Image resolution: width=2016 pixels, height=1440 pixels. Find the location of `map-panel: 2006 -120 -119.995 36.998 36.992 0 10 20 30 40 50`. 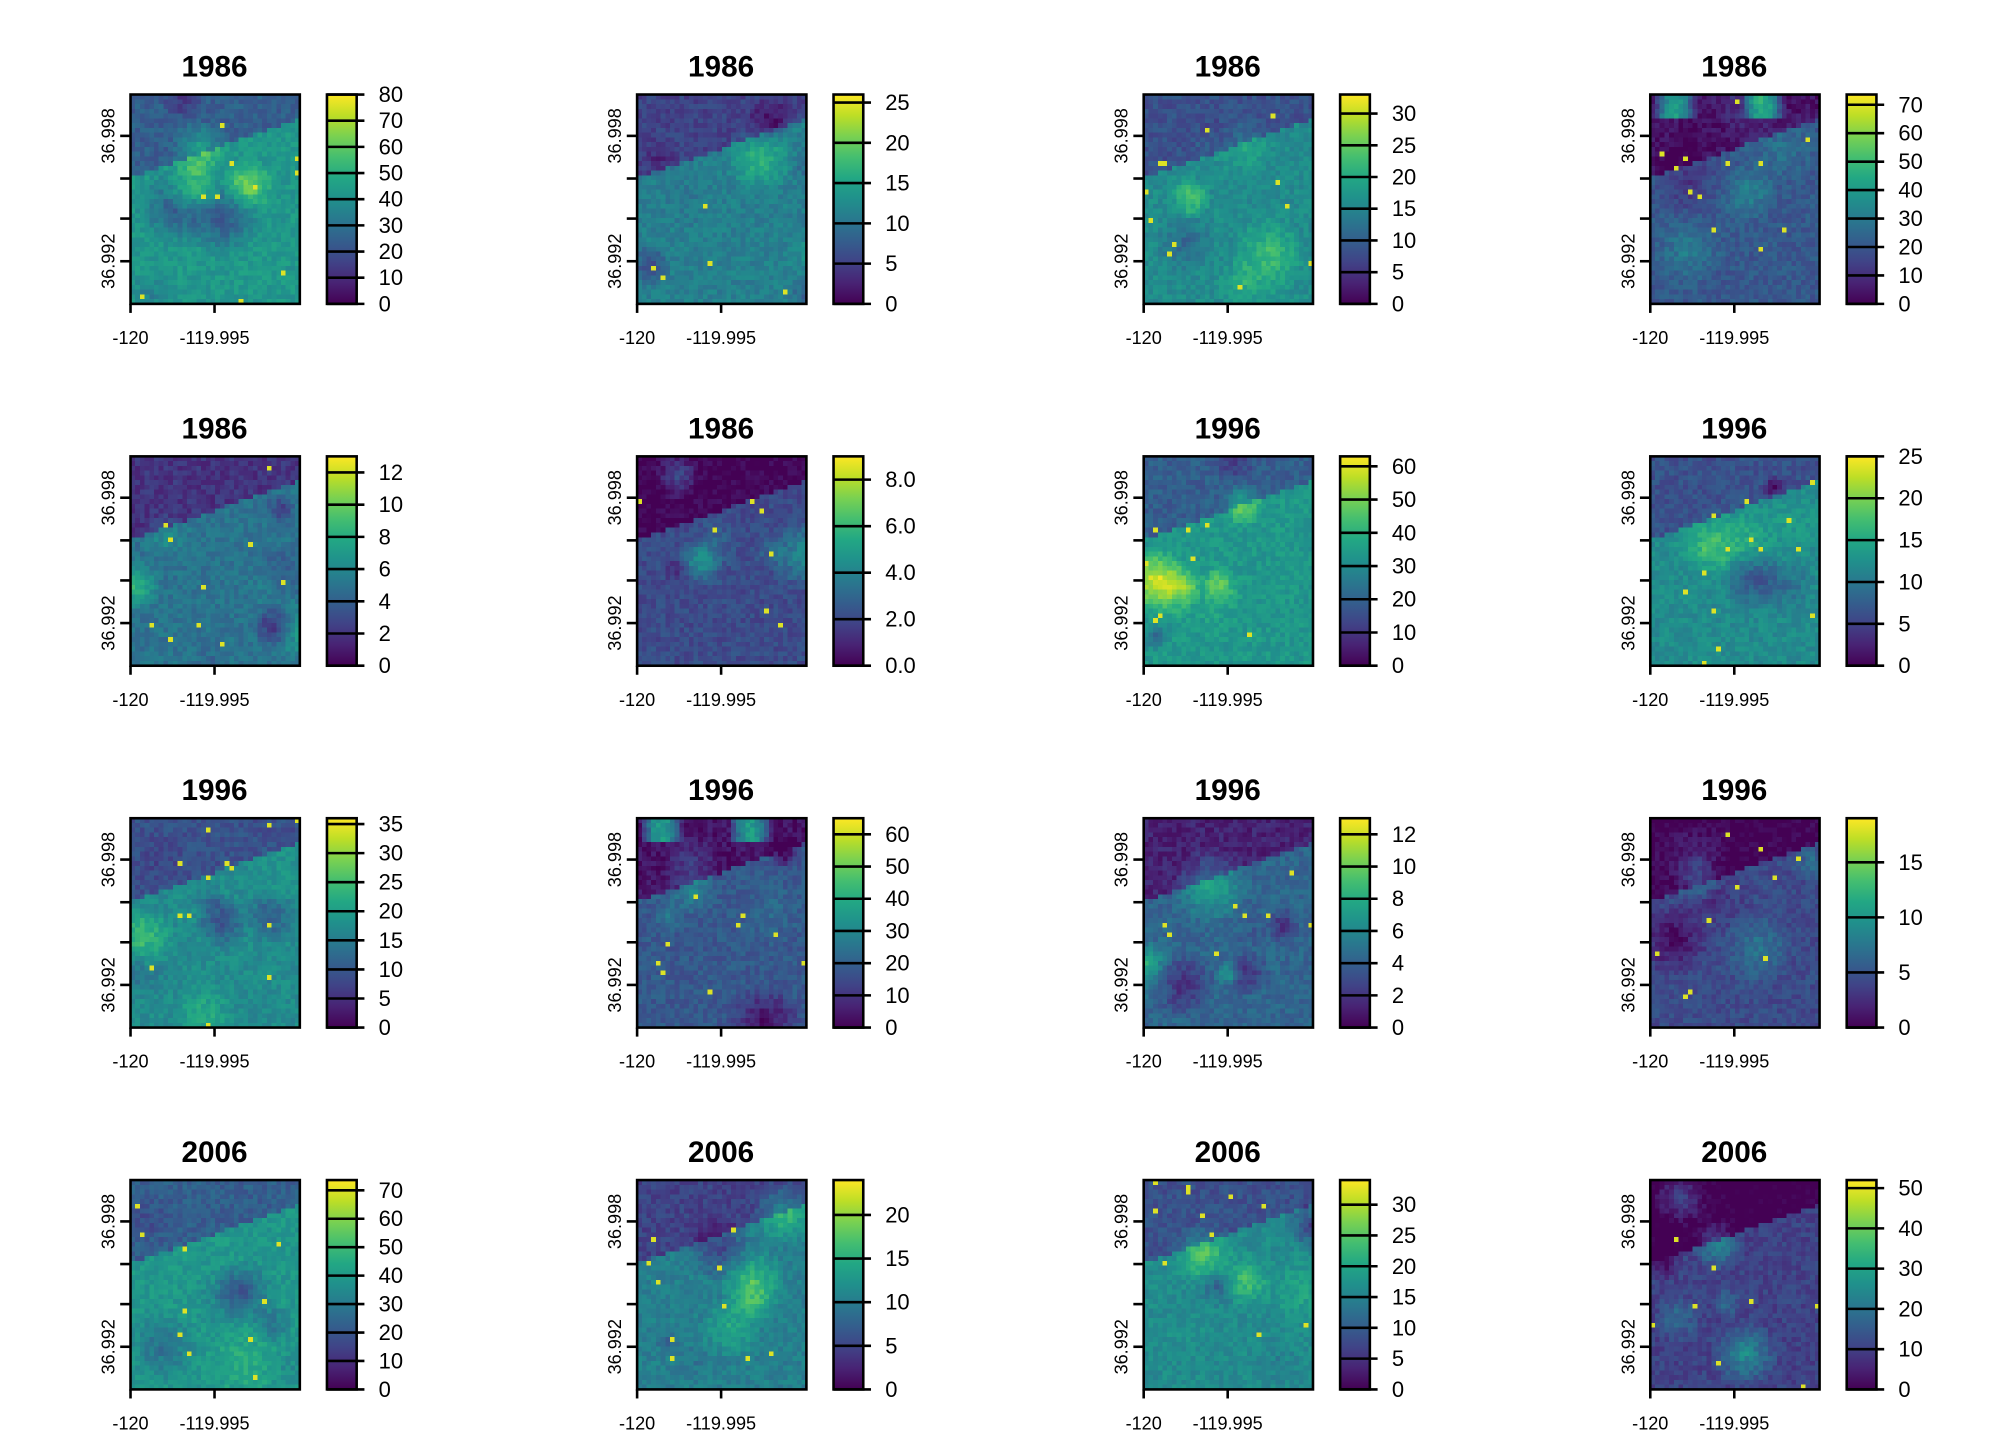

map-panel: 2006 -120 -119.995 36.998 36.992 0 10 20 30 40 50 is located at coordinates (1770, 1285).